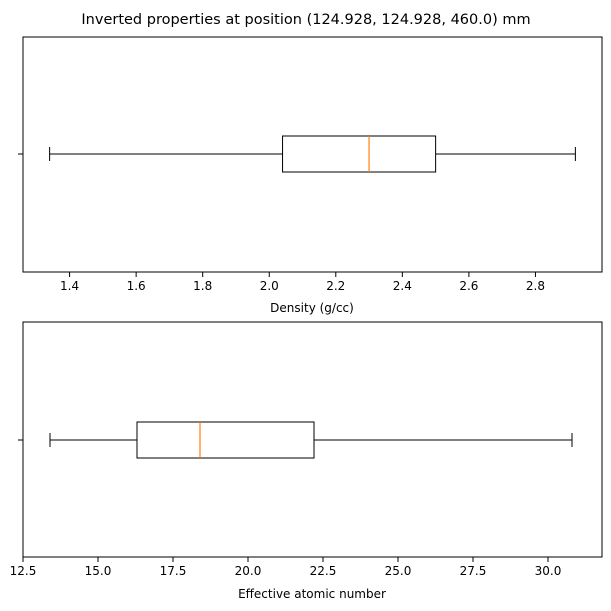  I want to click on atomic-number-x-tick-label: 17.5, so click(173, 571).